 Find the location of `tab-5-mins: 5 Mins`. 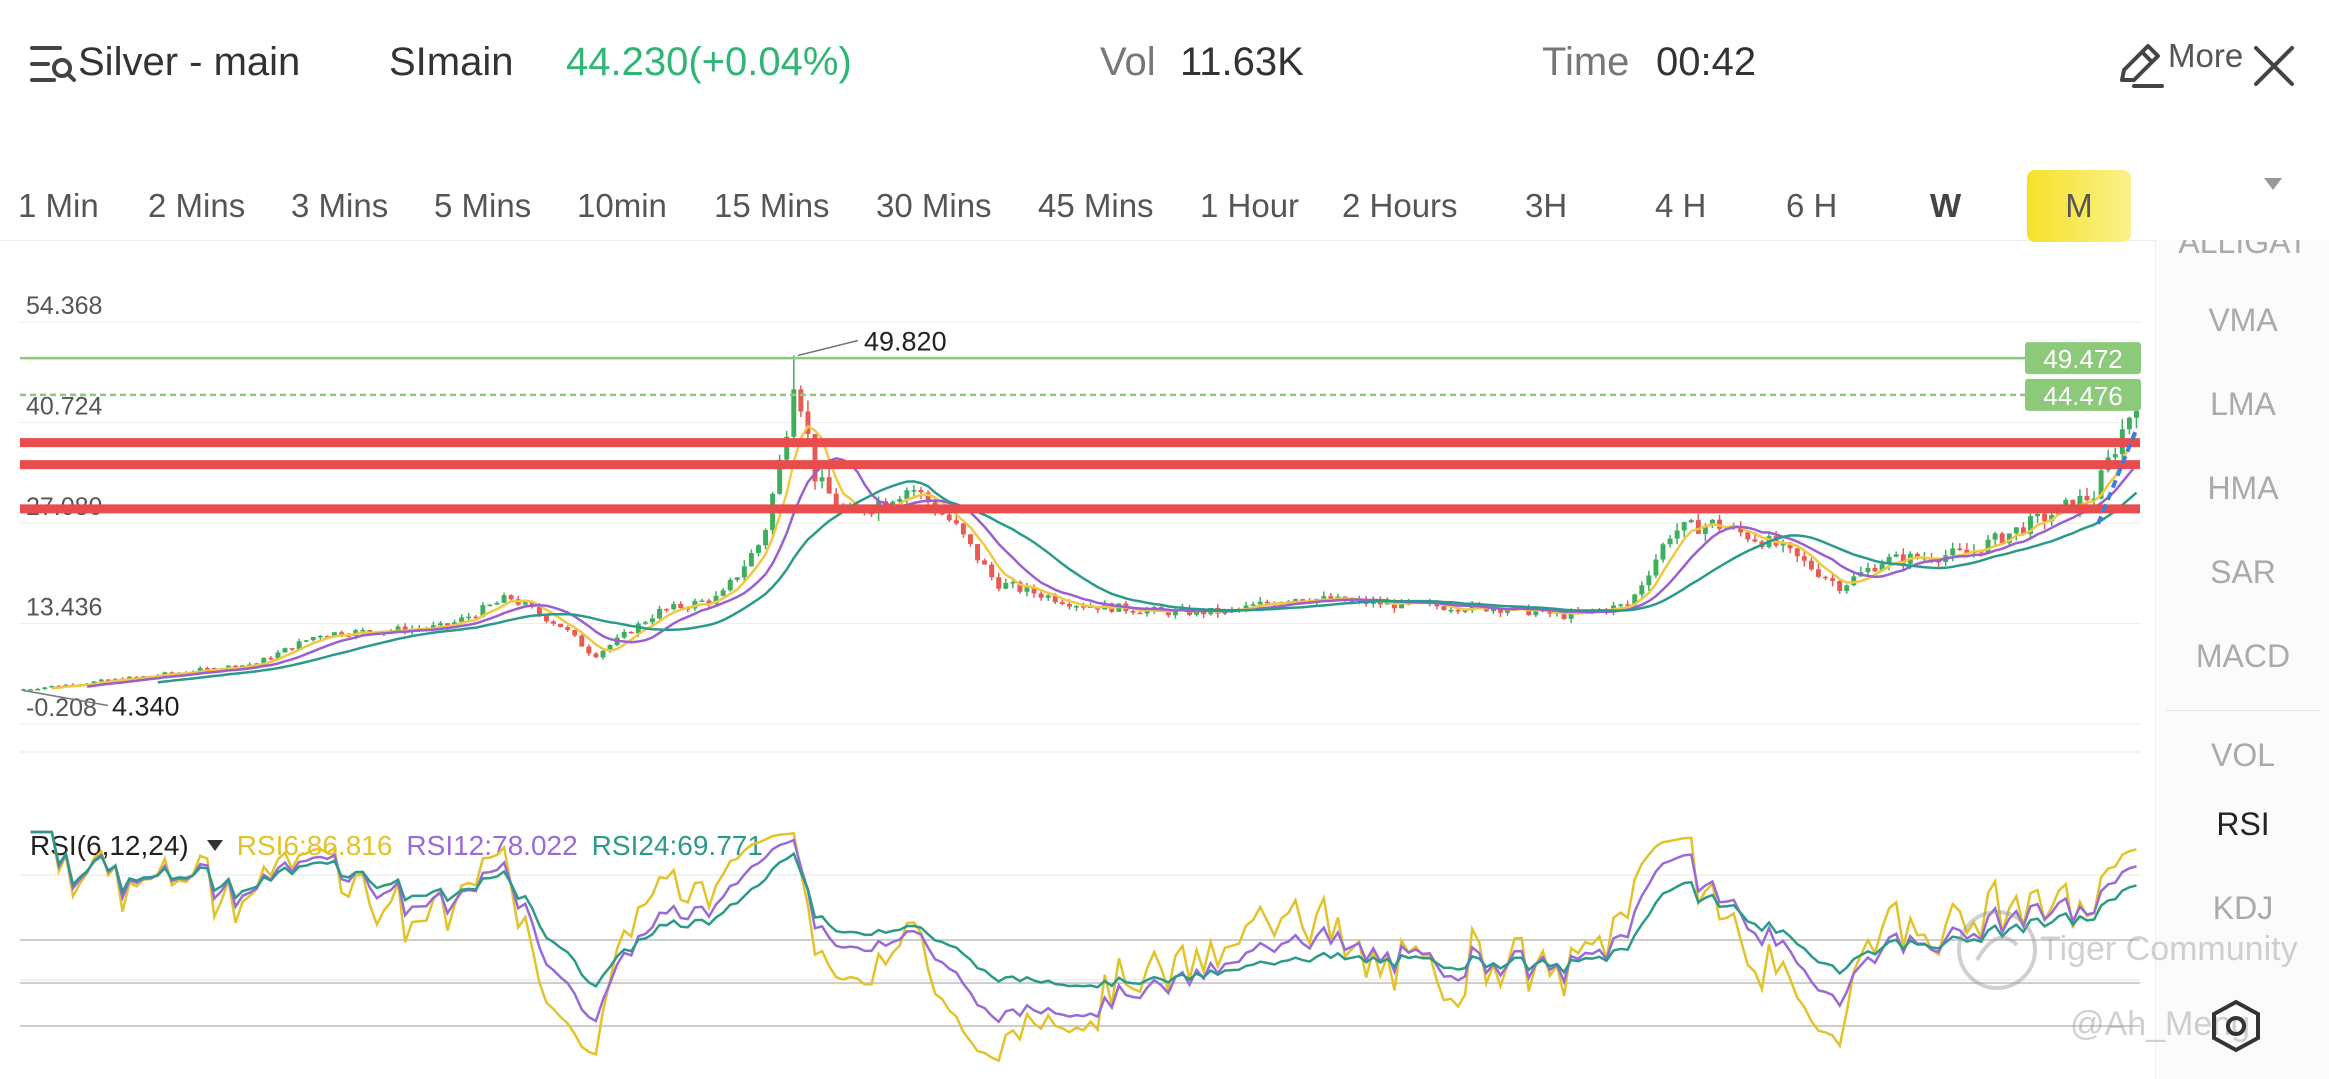

tab-5-mins: 5 Mins is located at coordinates (483, 205).